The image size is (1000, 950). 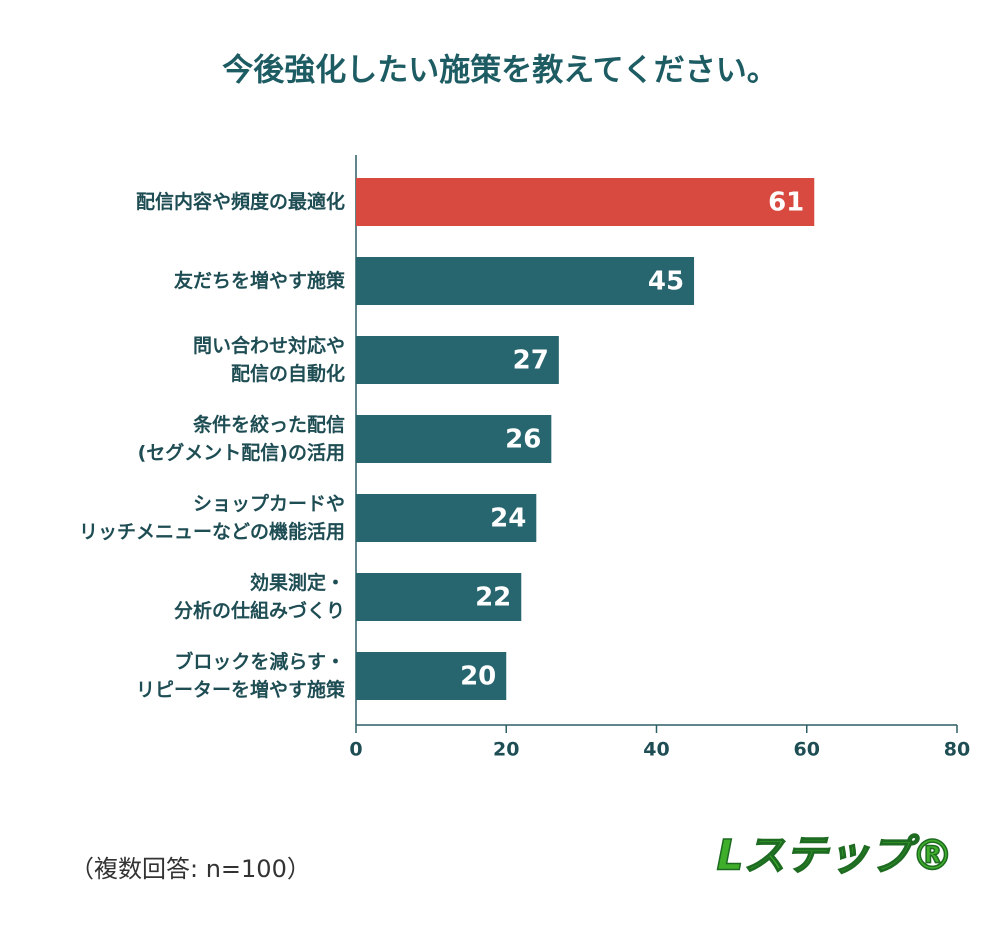 I want to click on value-label: 26, so click(x=523, y=440).